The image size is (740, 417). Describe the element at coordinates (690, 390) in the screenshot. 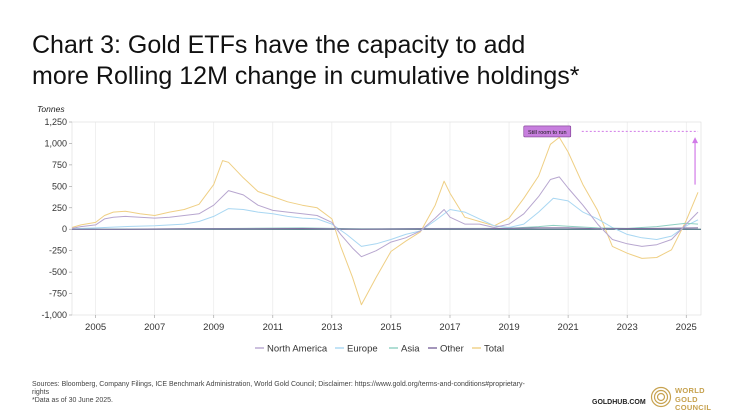

I see `logo-line-1: WORLD` at that location.